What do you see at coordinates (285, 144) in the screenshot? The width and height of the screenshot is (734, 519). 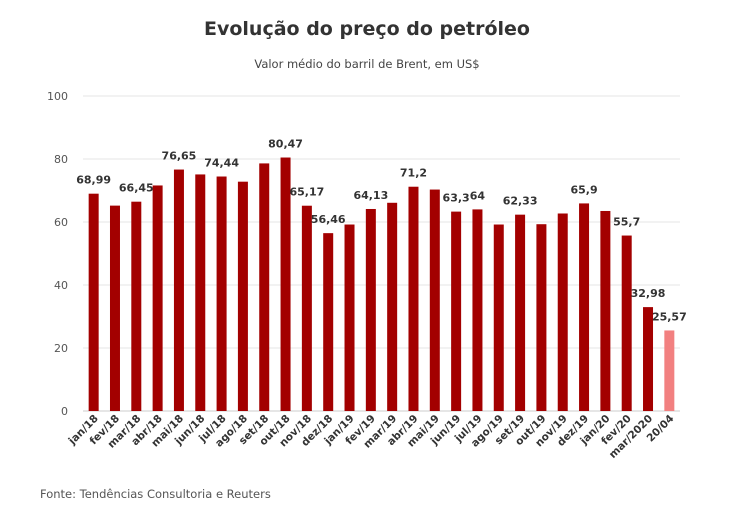 I see `data-label: 80,47` at bounding box center [285, 144].